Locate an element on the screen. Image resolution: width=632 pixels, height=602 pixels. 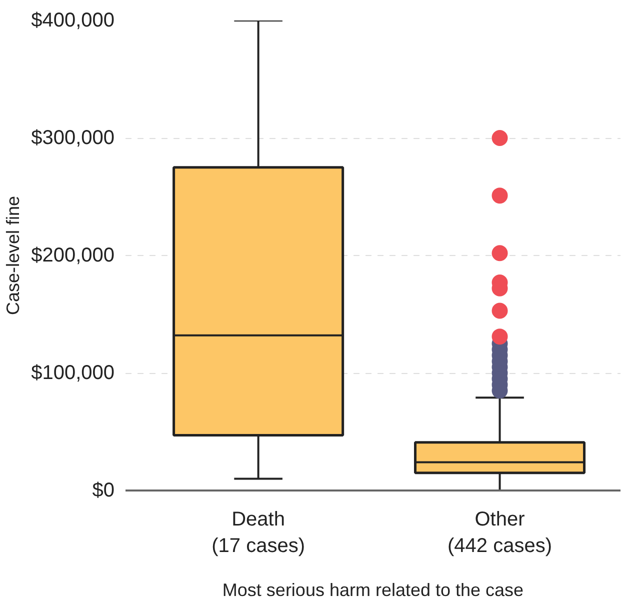
y-tick-label: $0 is located at coordinates (103, 491).